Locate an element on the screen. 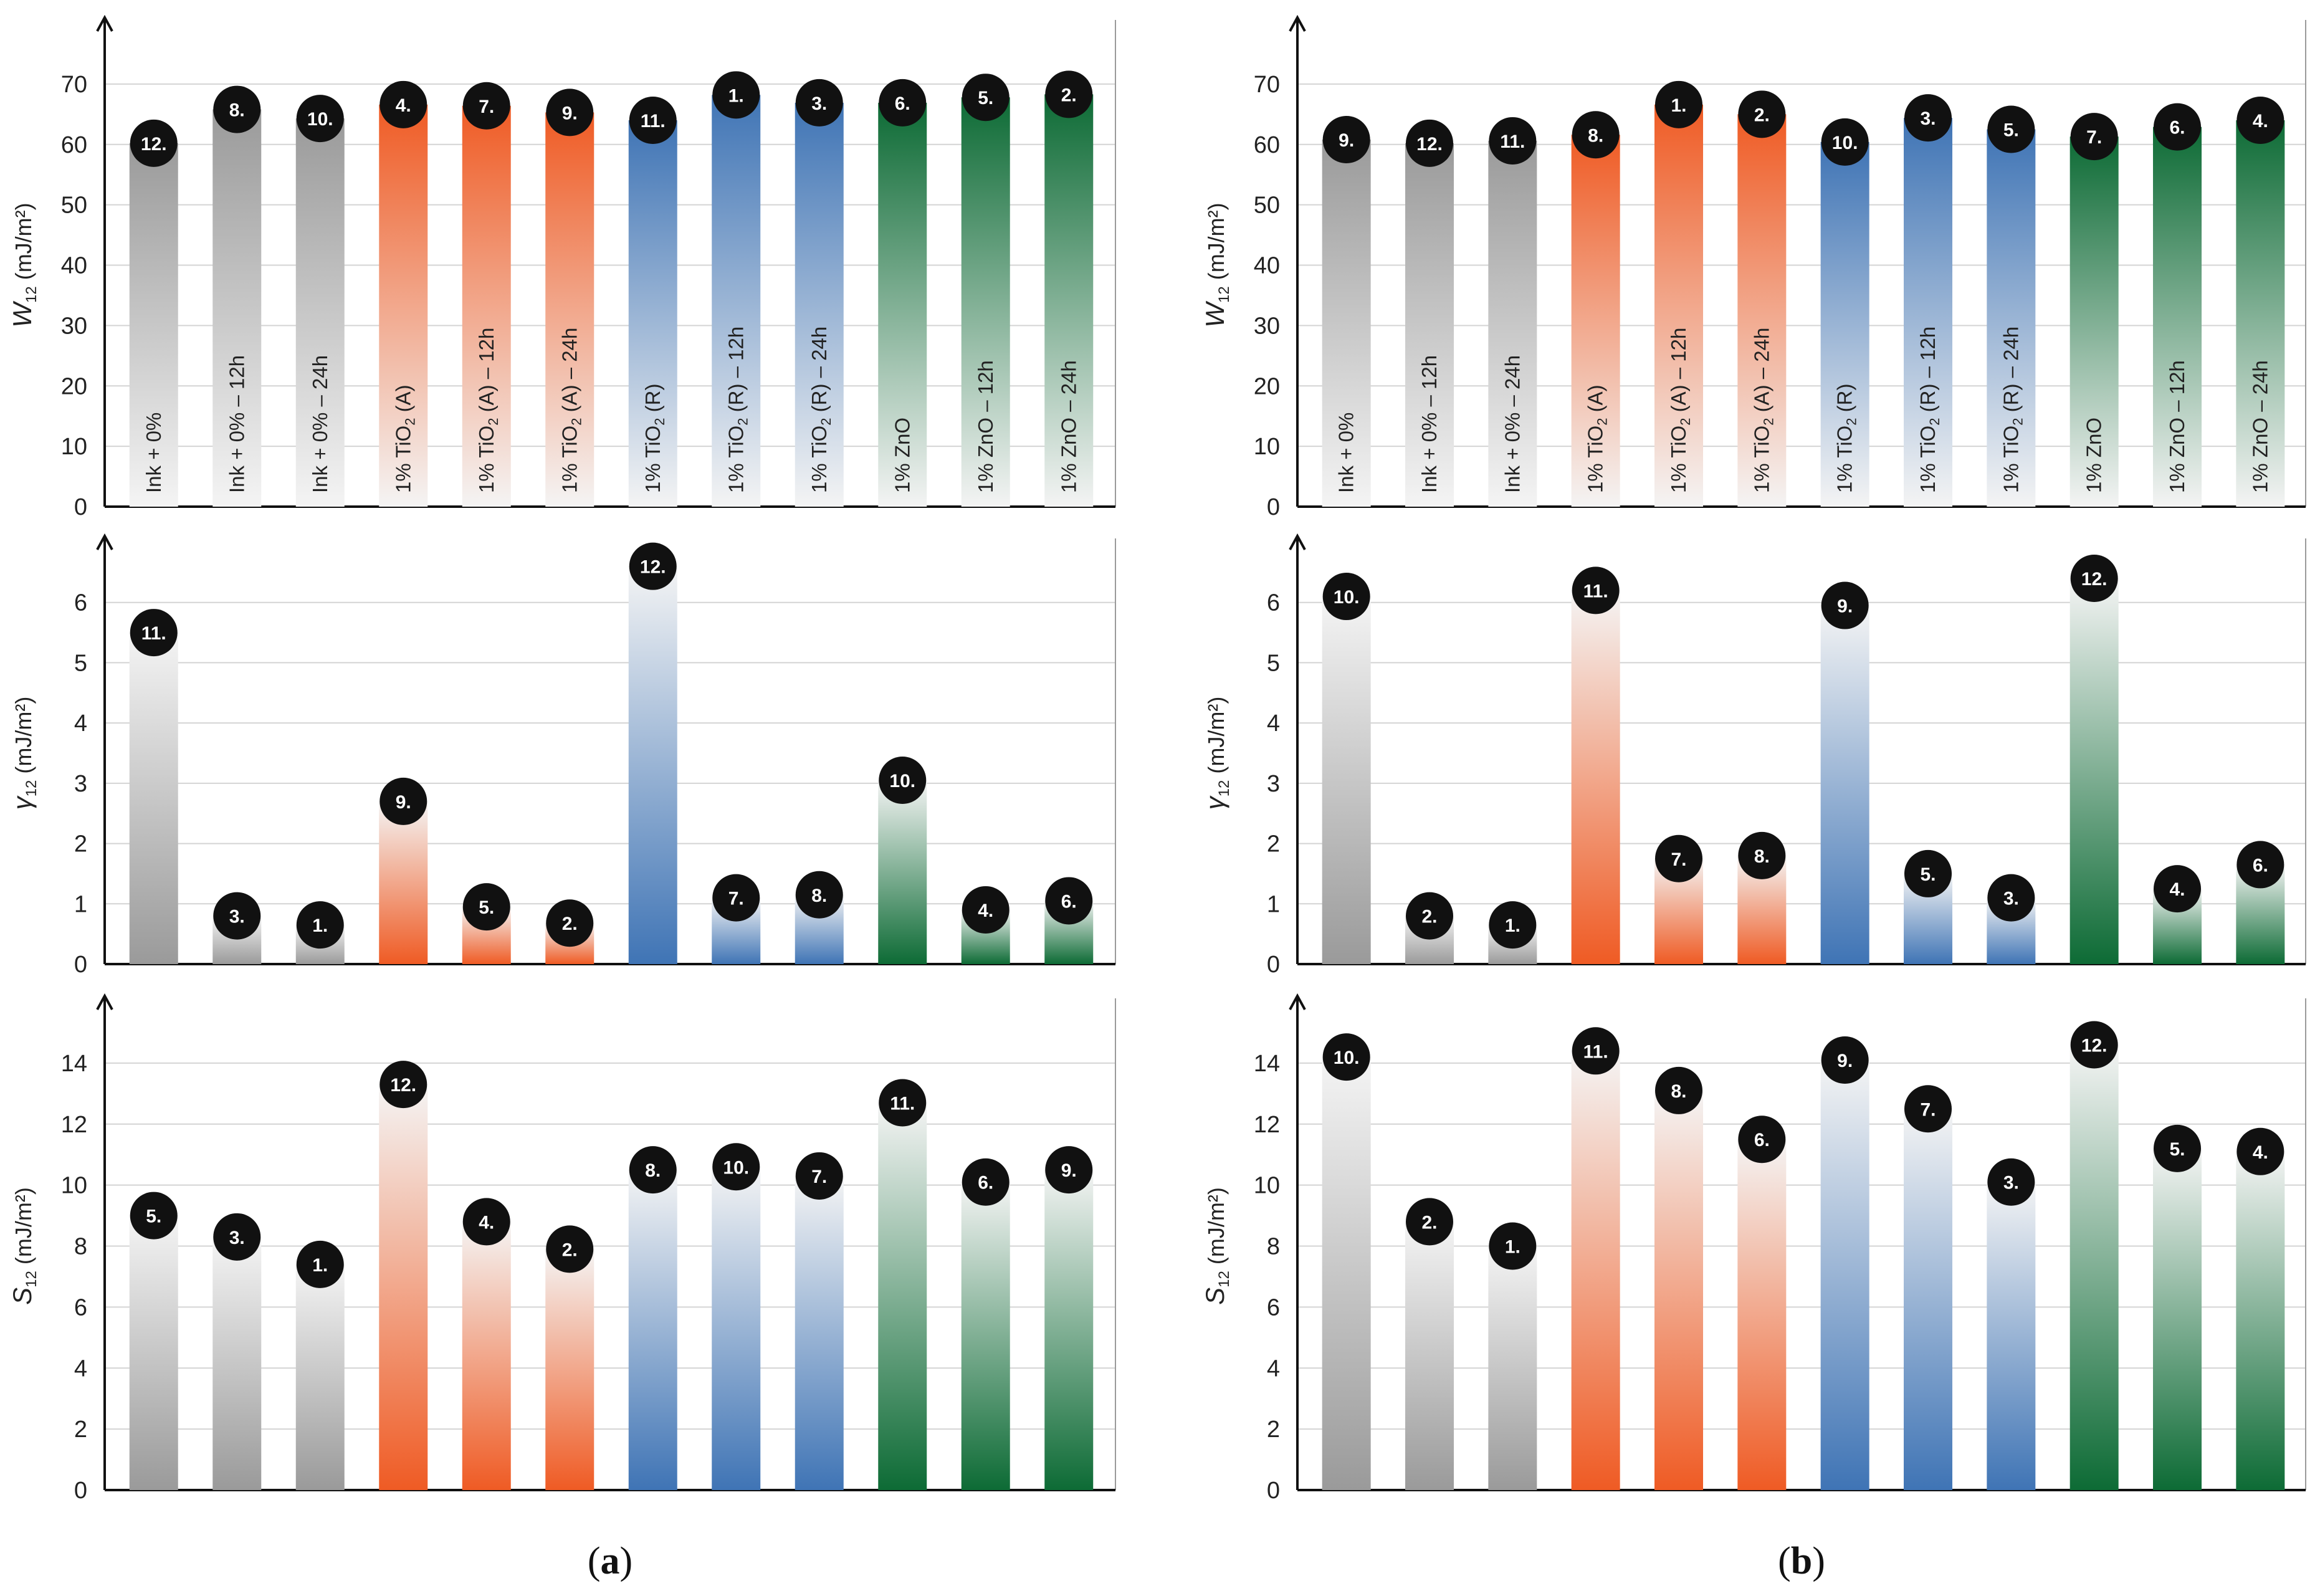 The height and width of the screenshot is (1596, 2320). y-tick-label: 8 is located at coordinates (80, 1247).